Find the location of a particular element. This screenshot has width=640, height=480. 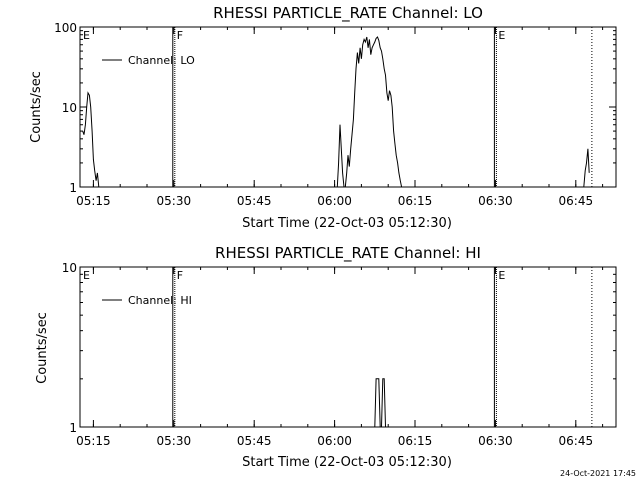

chart-title: RHESSI PARTICLE_RATE Channel: LO is located at coordinates (348, 13).